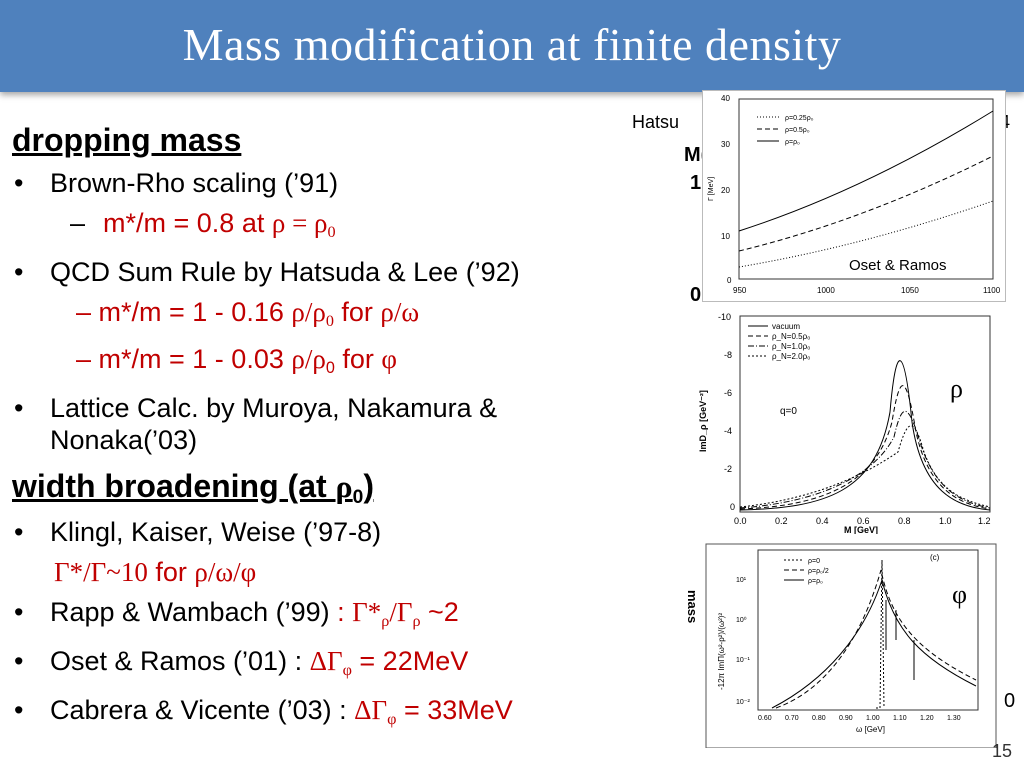  I want to click on y-tick: -8, so click(728, 355).